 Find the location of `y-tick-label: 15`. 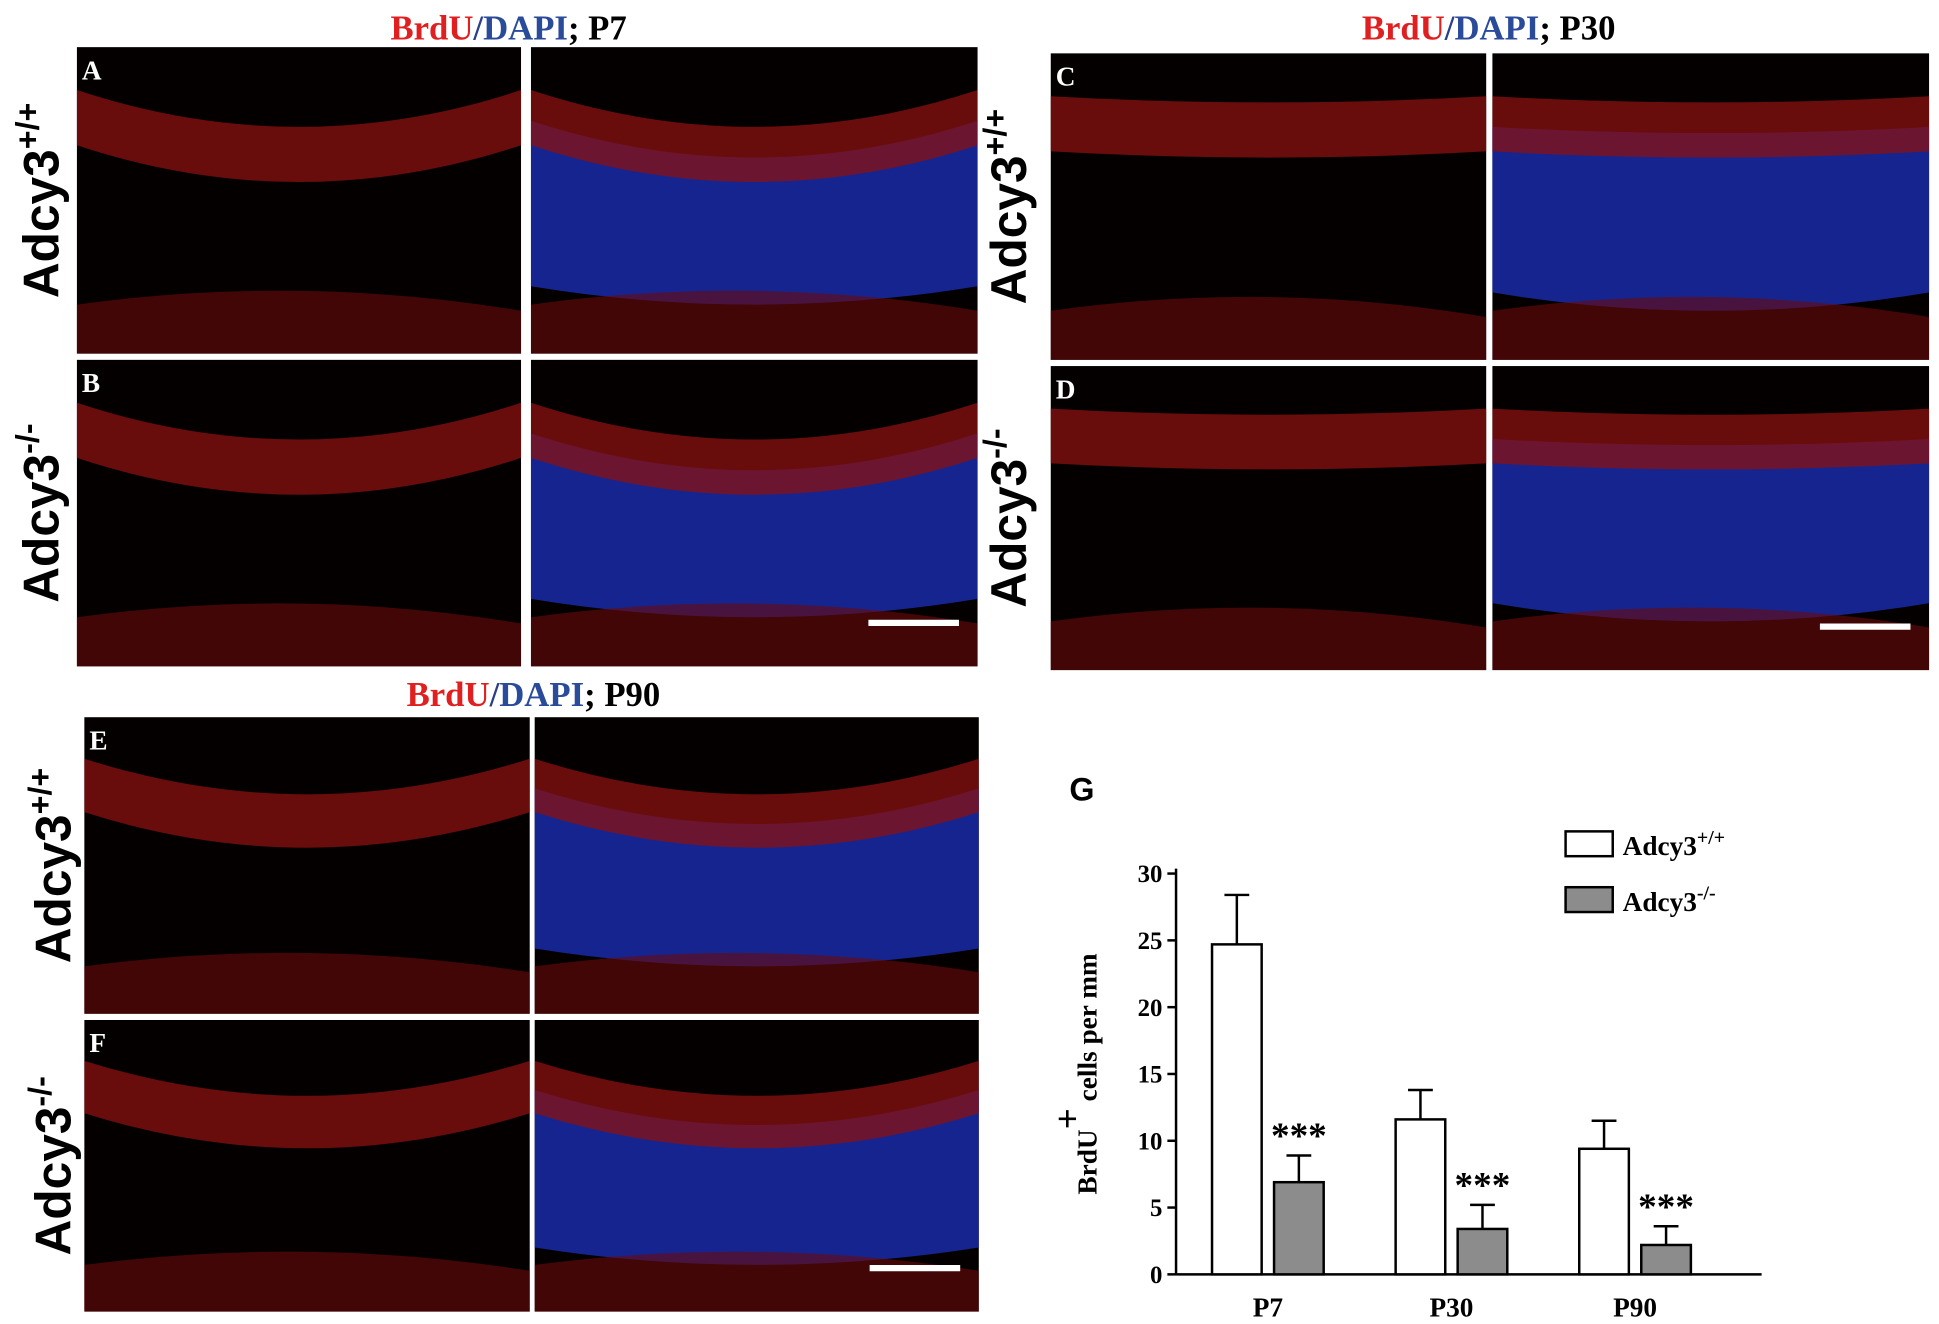

y-tick-label: 15 is located at coordinates (1150, 1075).